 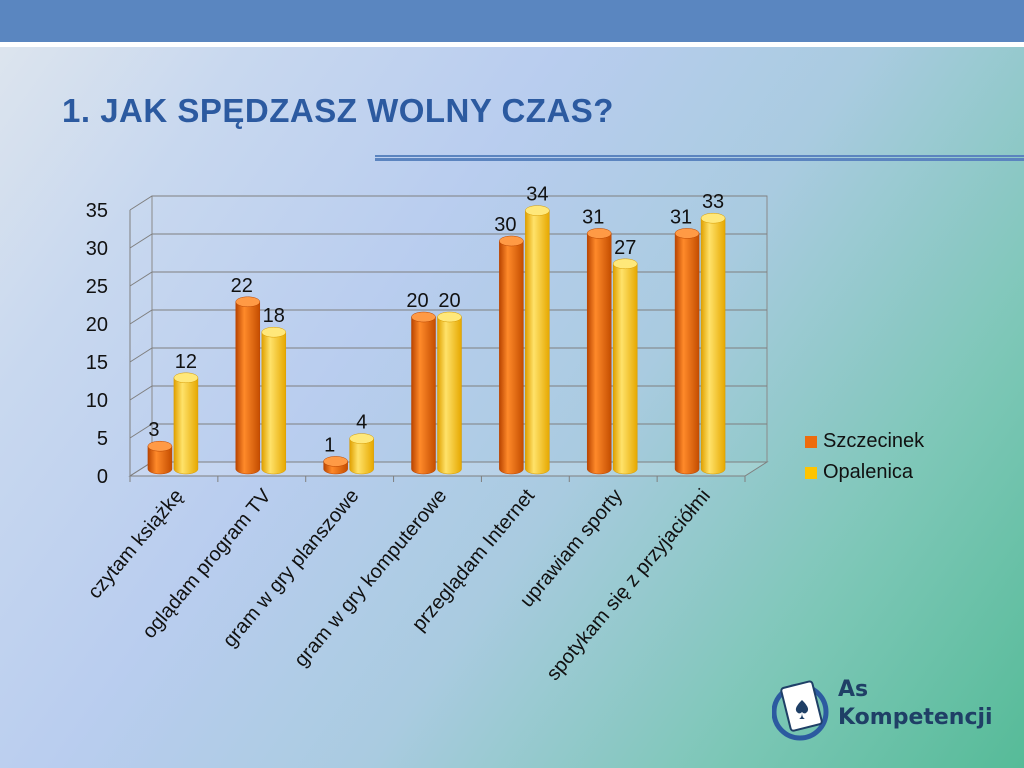 What do you see at coordinates (811, 441) in the screenshot?
I see `legend-swatch-szczecinek` at bounding box center [811, 441].